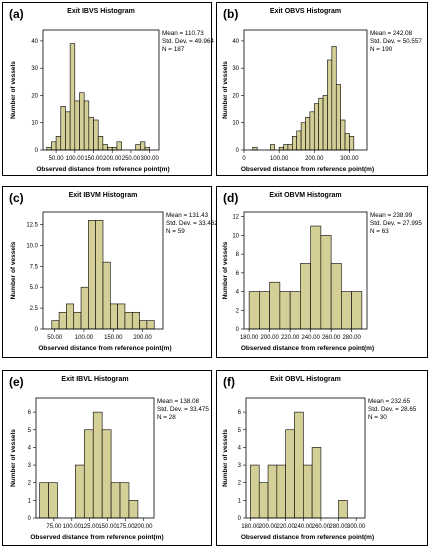 The image size is (430, 550). I want to click on stats-line: Std. Dev. = 28.65, so click(392, 409).